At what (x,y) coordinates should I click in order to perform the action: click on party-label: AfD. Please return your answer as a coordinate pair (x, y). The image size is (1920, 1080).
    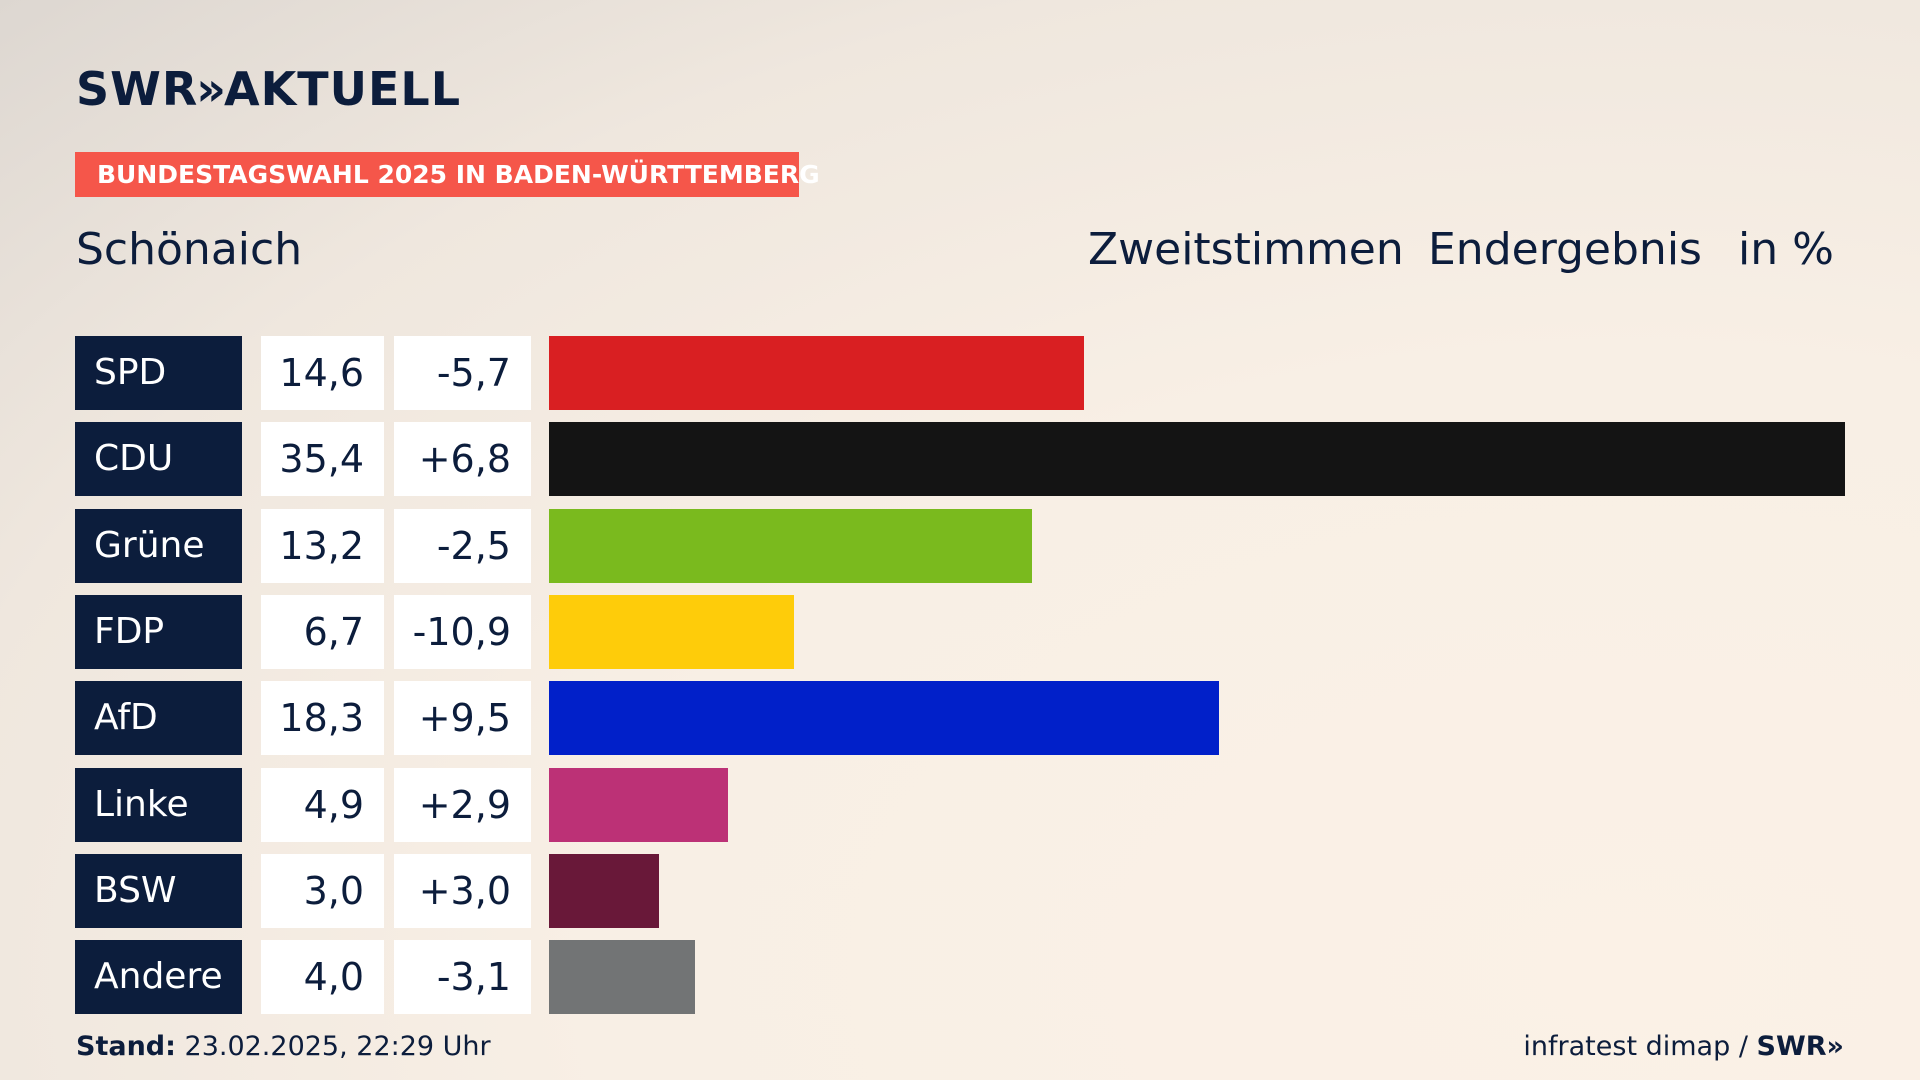
    Looking at the image, I should click on (158, 718).